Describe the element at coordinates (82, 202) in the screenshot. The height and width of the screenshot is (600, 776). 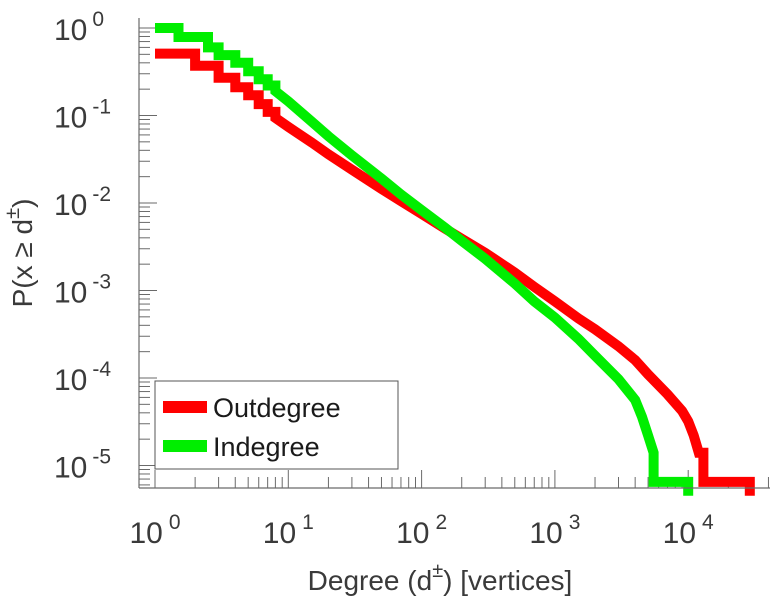
I see `y-tick-label: 10 -2` at that location.